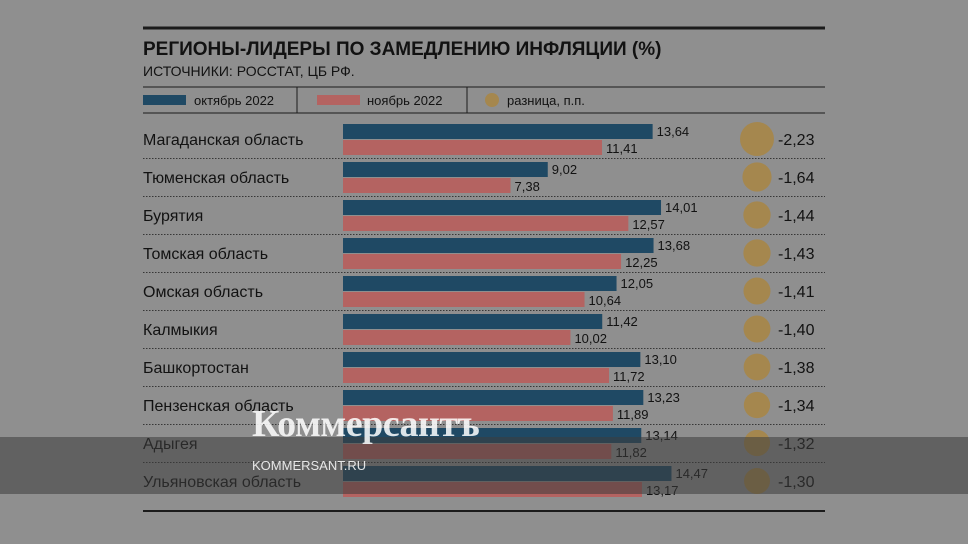 This screenshot has width=968, height=544. I want to click on value-label-november: 12,25, so click(641, 262).